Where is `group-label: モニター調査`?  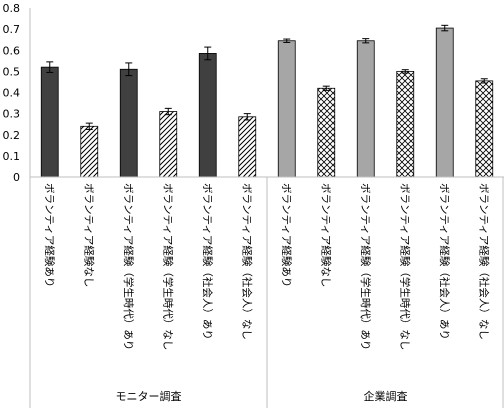 group-label: モニター調査 is located at coordinates (149, 396).